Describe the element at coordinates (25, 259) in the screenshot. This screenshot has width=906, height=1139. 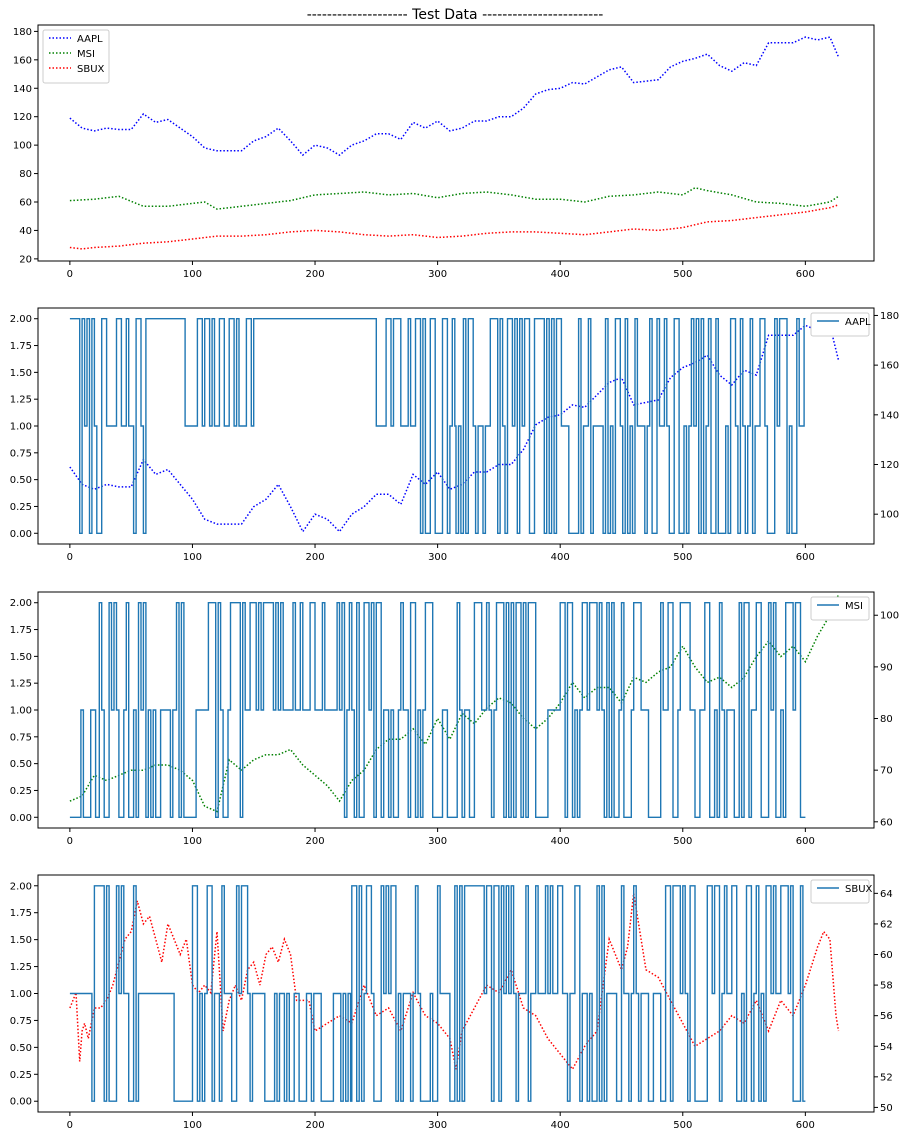
I see `y-tick-label: 20` at that location.